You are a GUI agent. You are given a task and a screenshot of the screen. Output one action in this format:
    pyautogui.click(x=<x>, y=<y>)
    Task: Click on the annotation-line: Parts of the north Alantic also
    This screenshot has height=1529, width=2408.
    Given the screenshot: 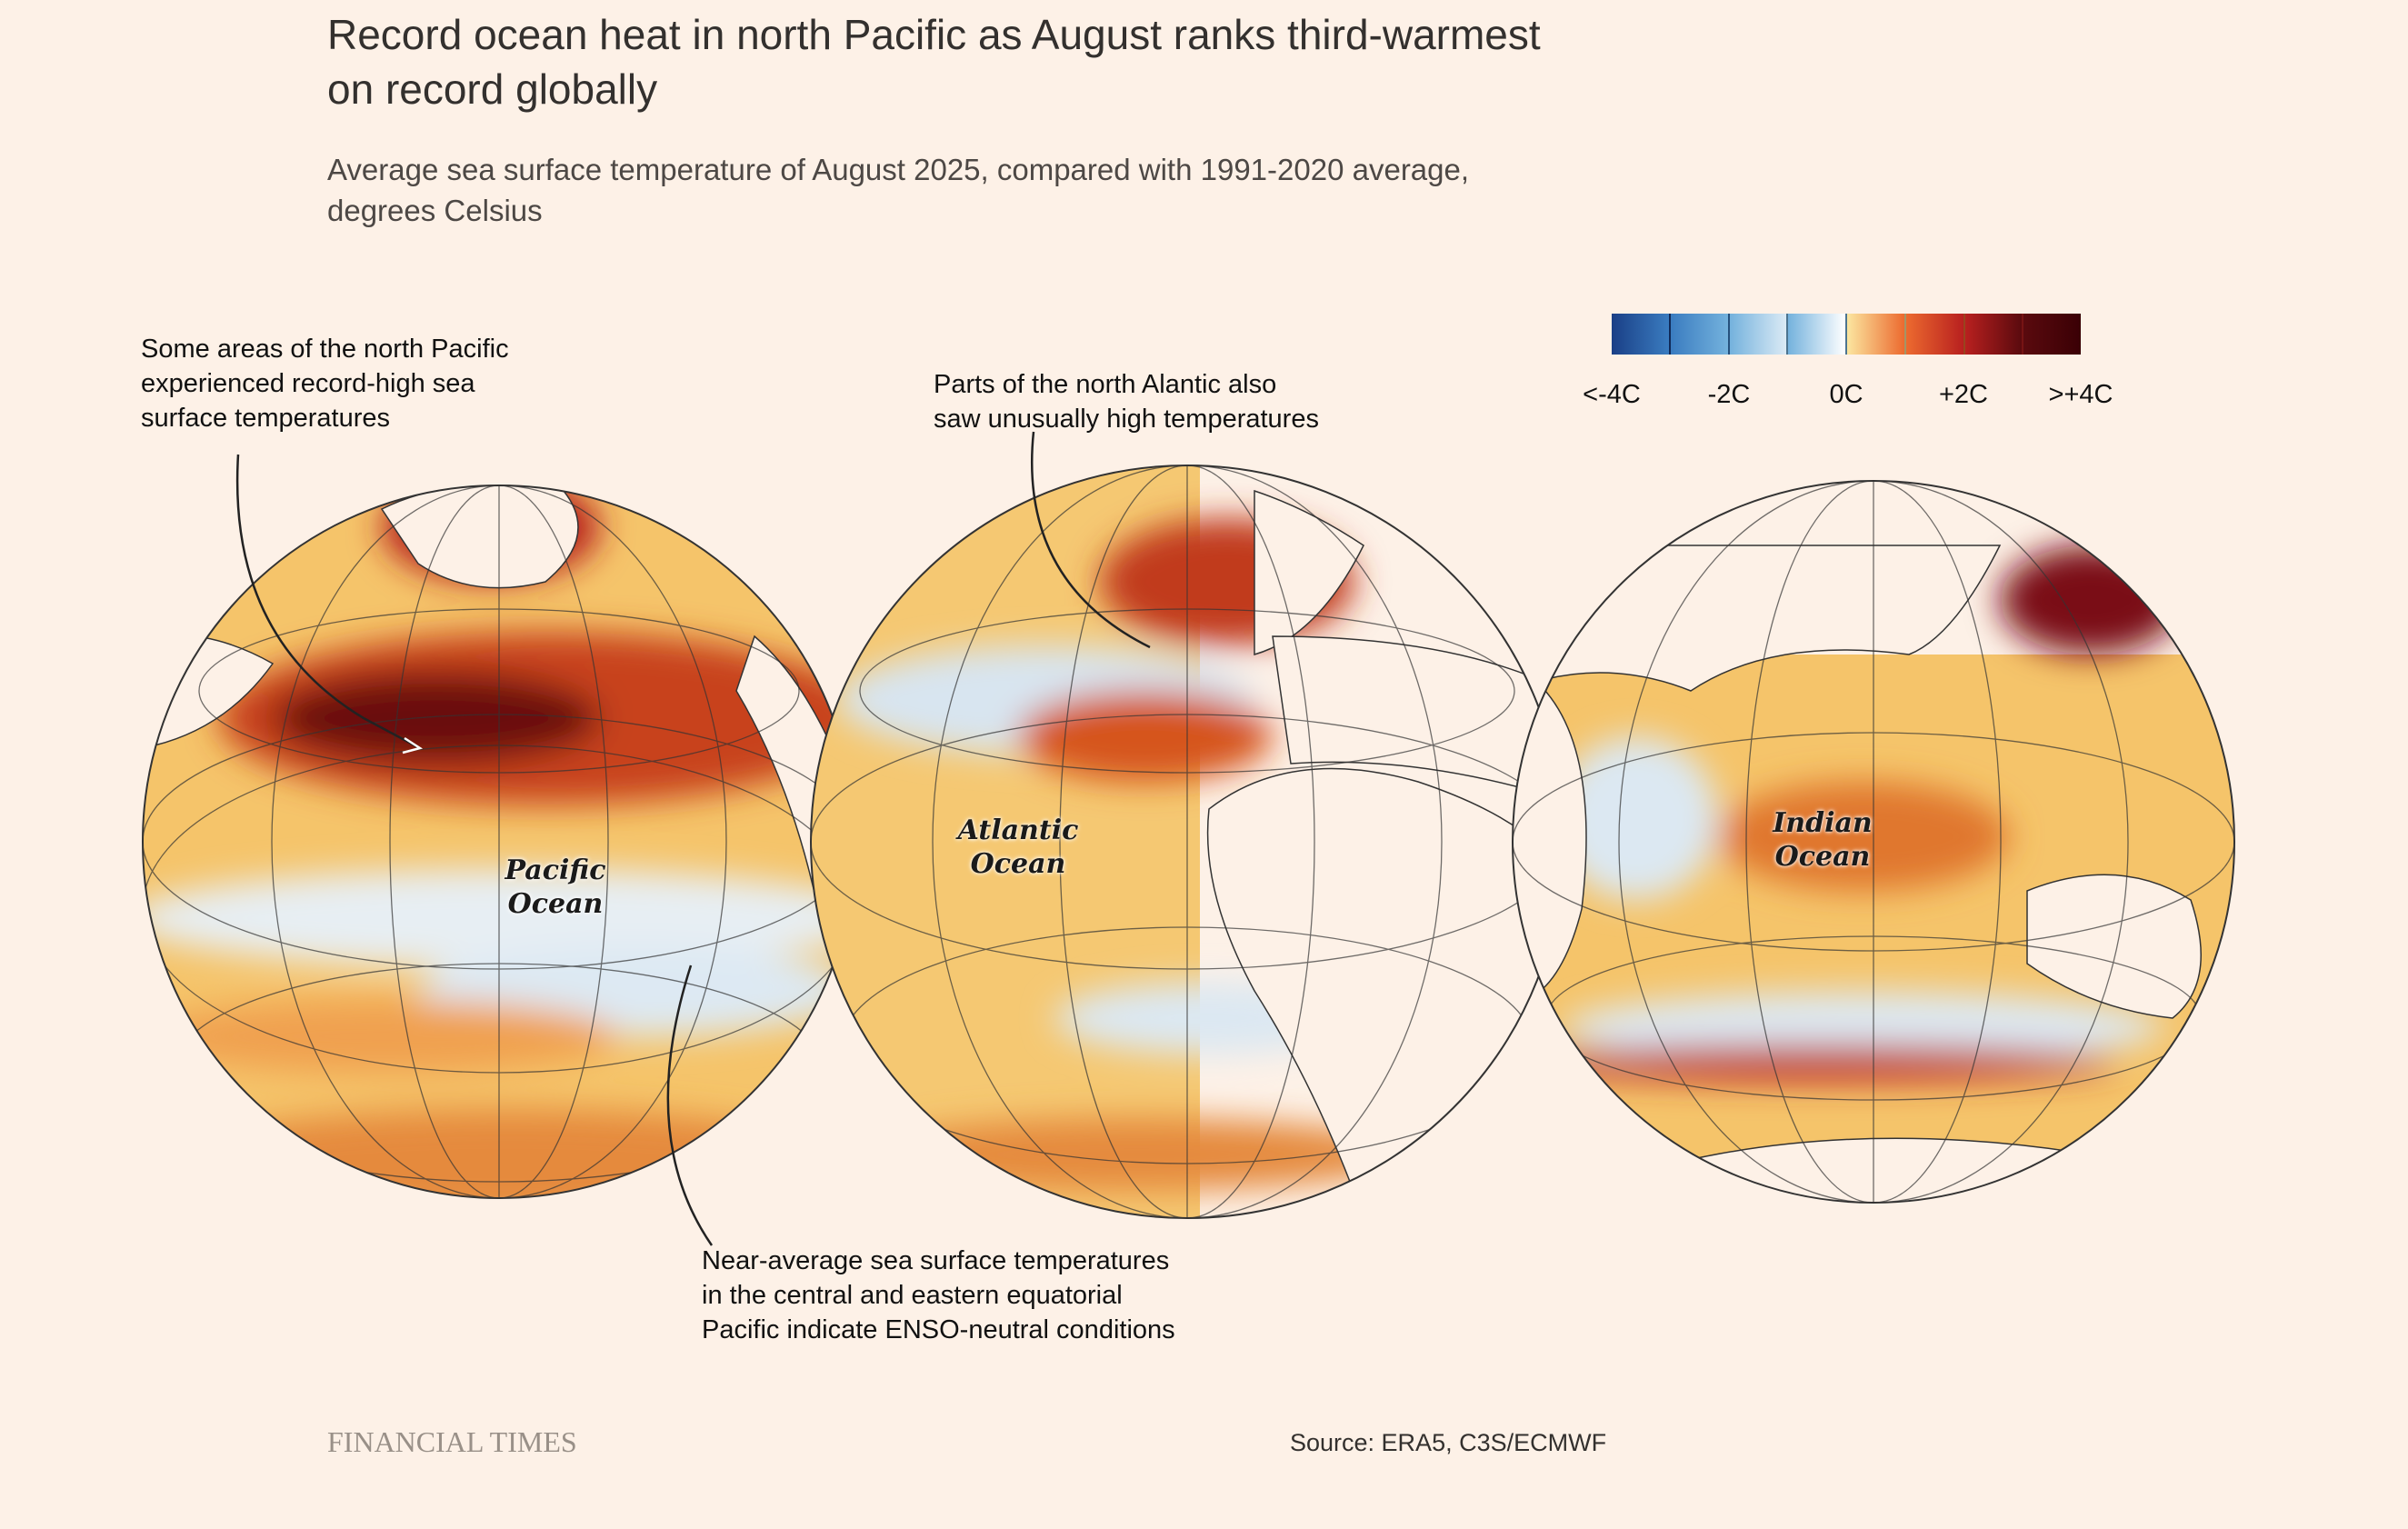 What is the action you would take?
    pyautogui.click(x=1105, y=384)
    